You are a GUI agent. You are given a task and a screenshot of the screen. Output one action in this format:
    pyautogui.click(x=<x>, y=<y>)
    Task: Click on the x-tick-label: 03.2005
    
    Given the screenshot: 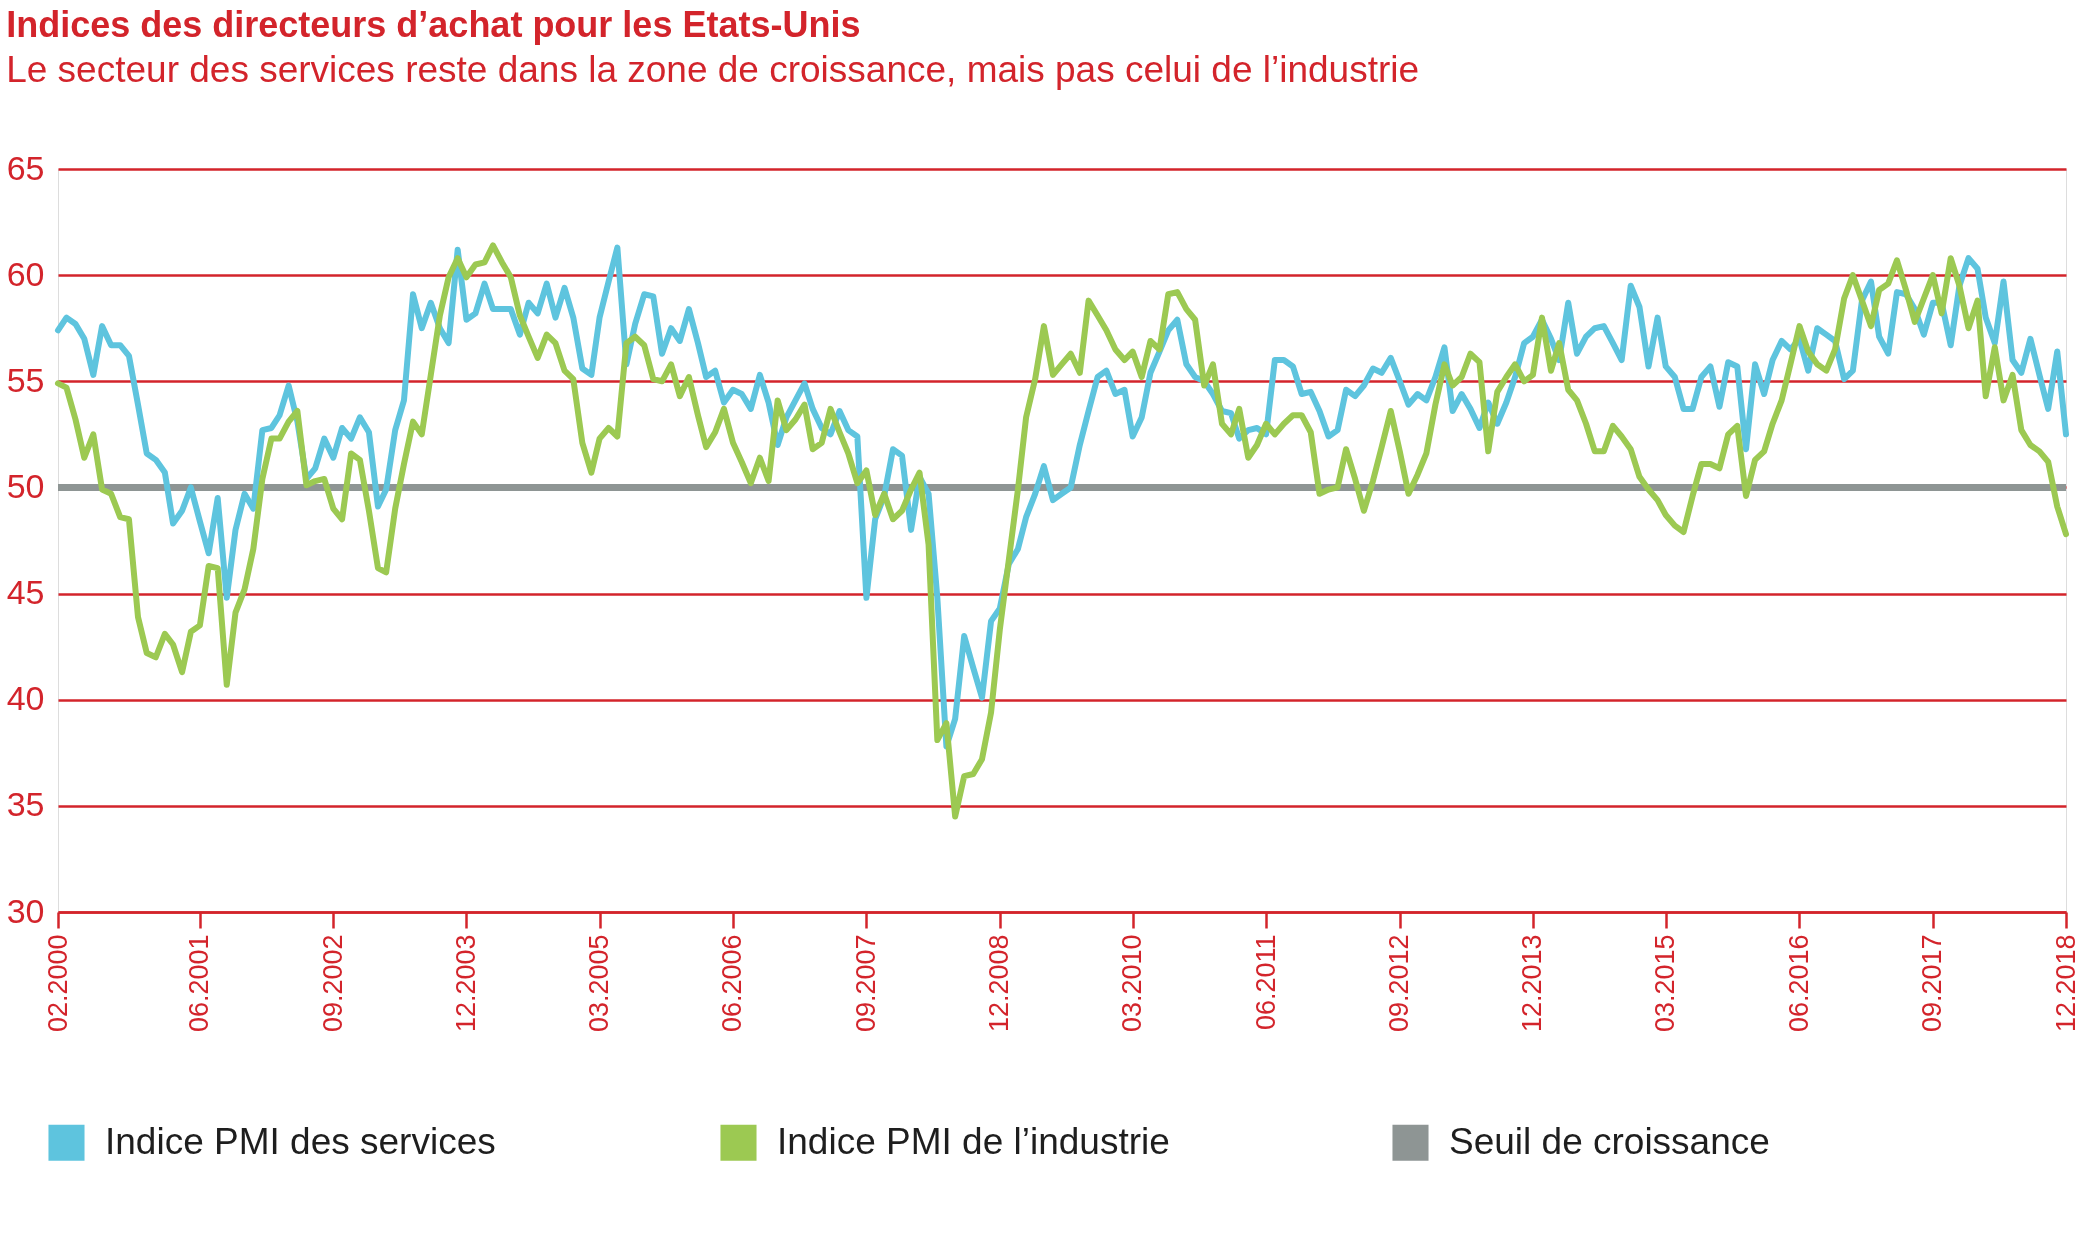 What is the action you would take?
    pyautogui.click(x=599, y=983)
    